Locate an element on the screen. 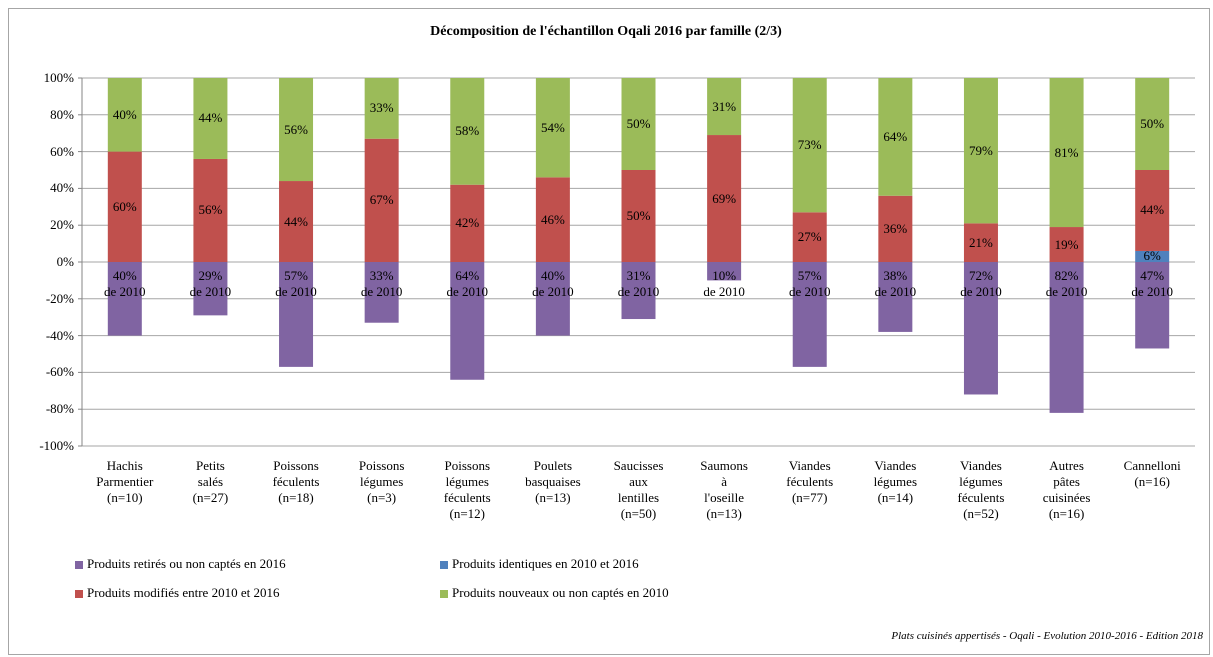 The width and height of the screenshot is (1213, 657). data-label: 21% is located at coordinates (981, 242).